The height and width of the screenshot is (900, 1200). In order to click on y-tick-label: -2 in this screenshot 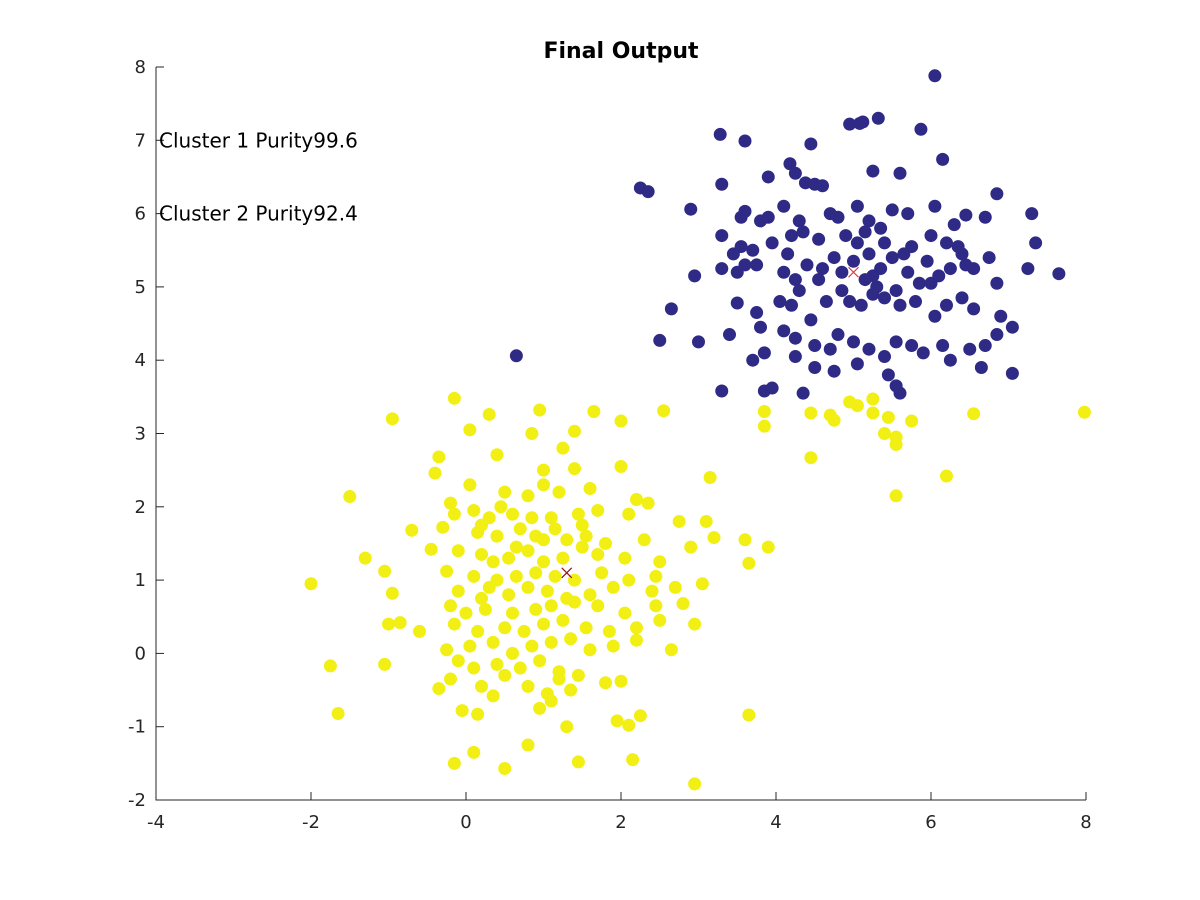, I will do `click(137, 800)`.